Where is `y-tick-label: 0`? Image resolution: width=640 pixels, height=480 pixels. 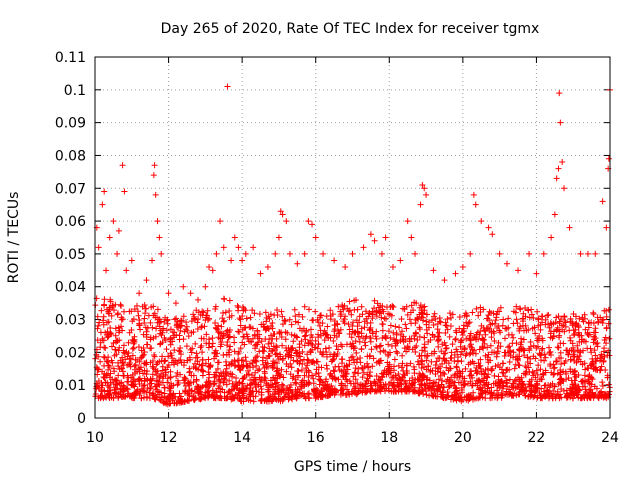
y-tick-label: 0 is located at coordinates (81, 419).